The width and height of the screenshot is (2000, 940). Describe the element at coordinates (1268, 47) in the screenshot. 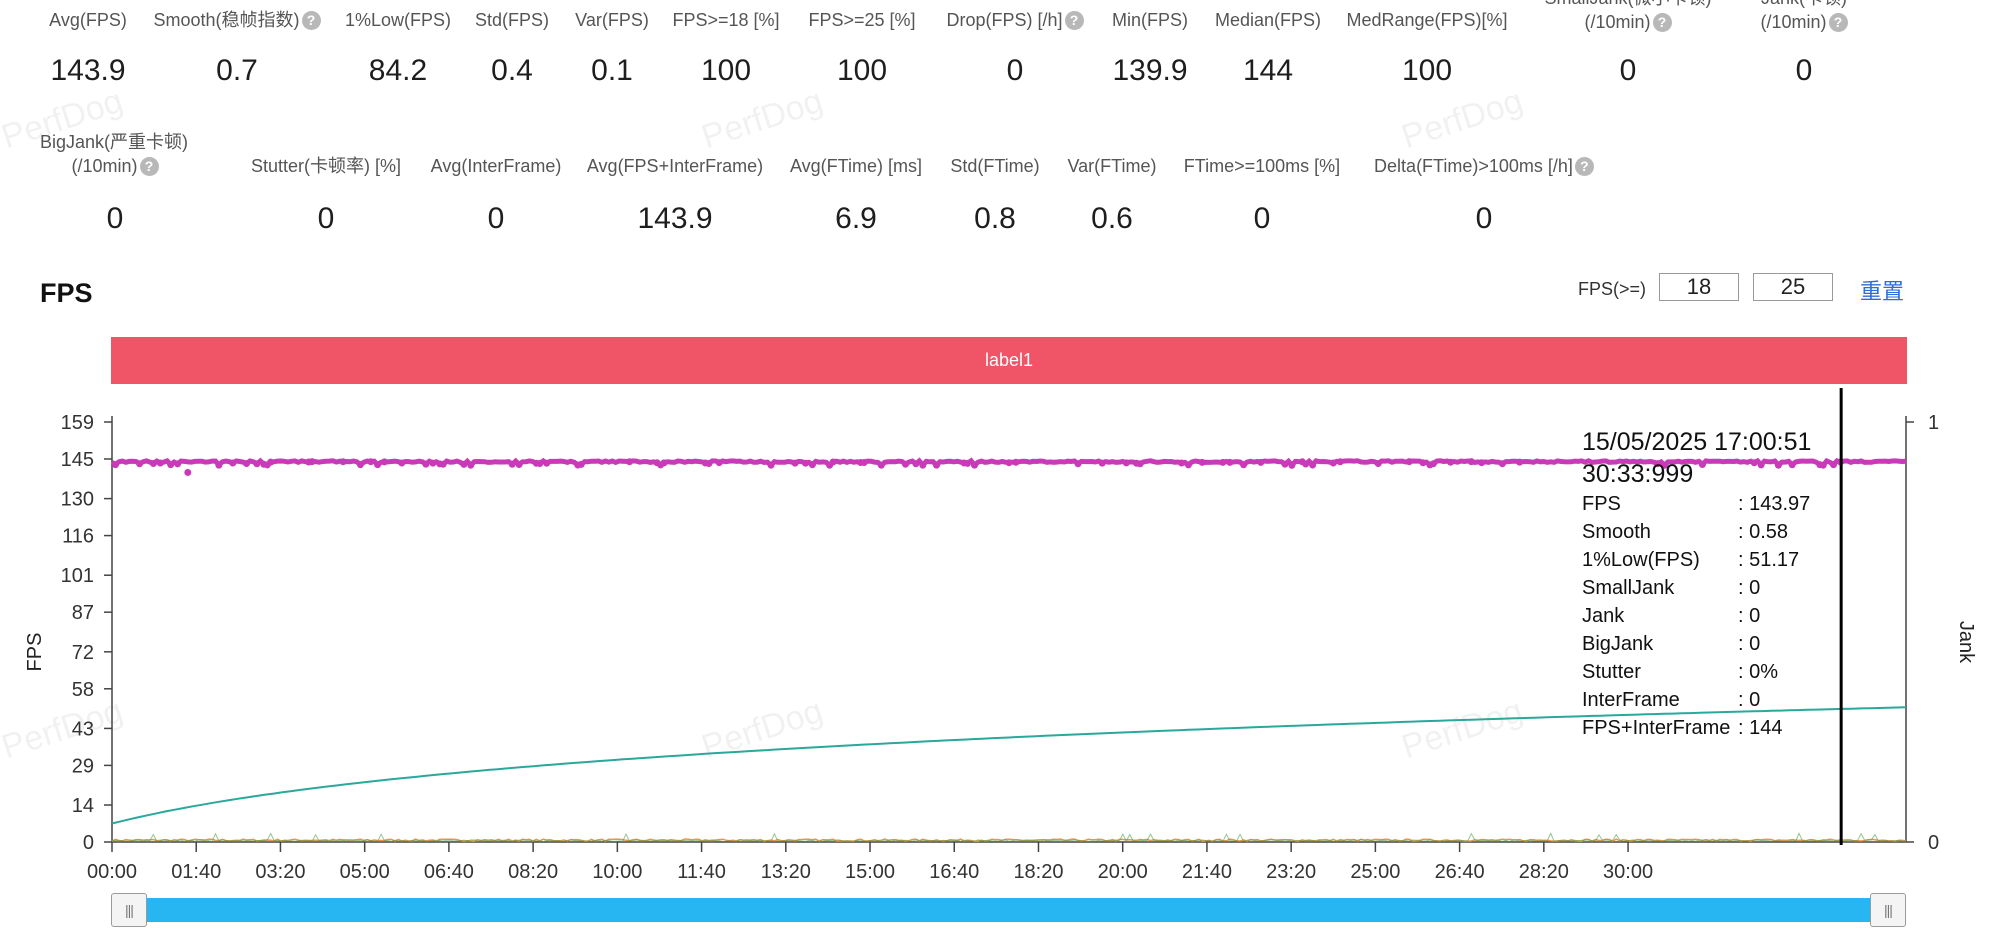

I see `metric-median-fps: Median(FPS) 144` at that location.